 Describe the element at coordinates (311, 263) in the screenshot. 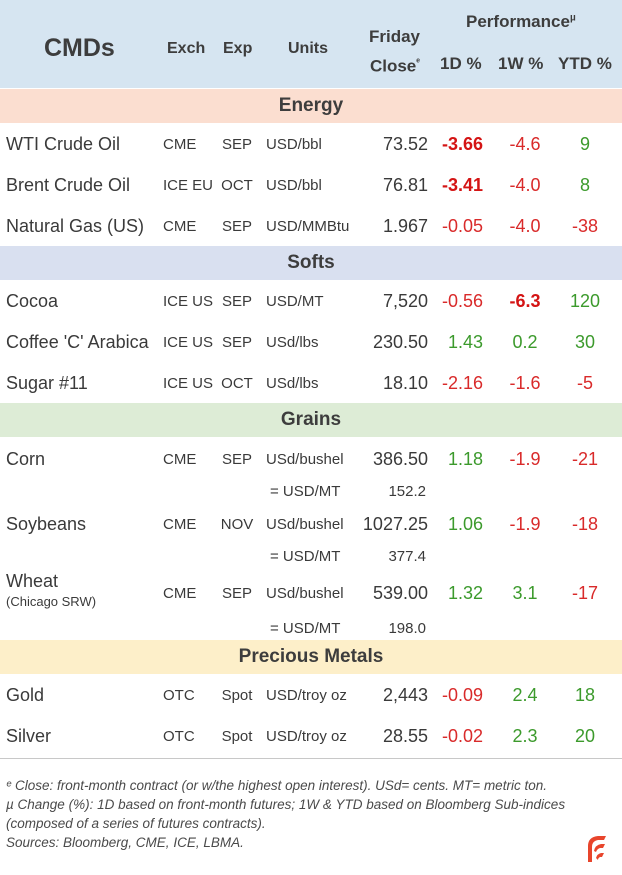

I see `section-softs: Softs` at that location.